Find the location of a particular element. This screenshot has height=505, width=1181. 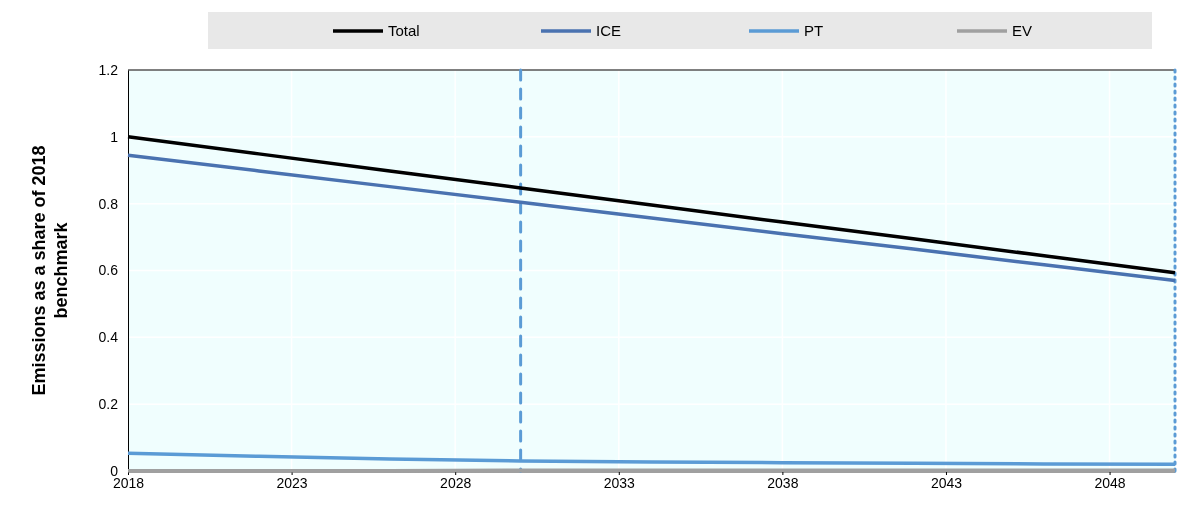

x-tick-label: 2033 is located at coordinates (619, 482).